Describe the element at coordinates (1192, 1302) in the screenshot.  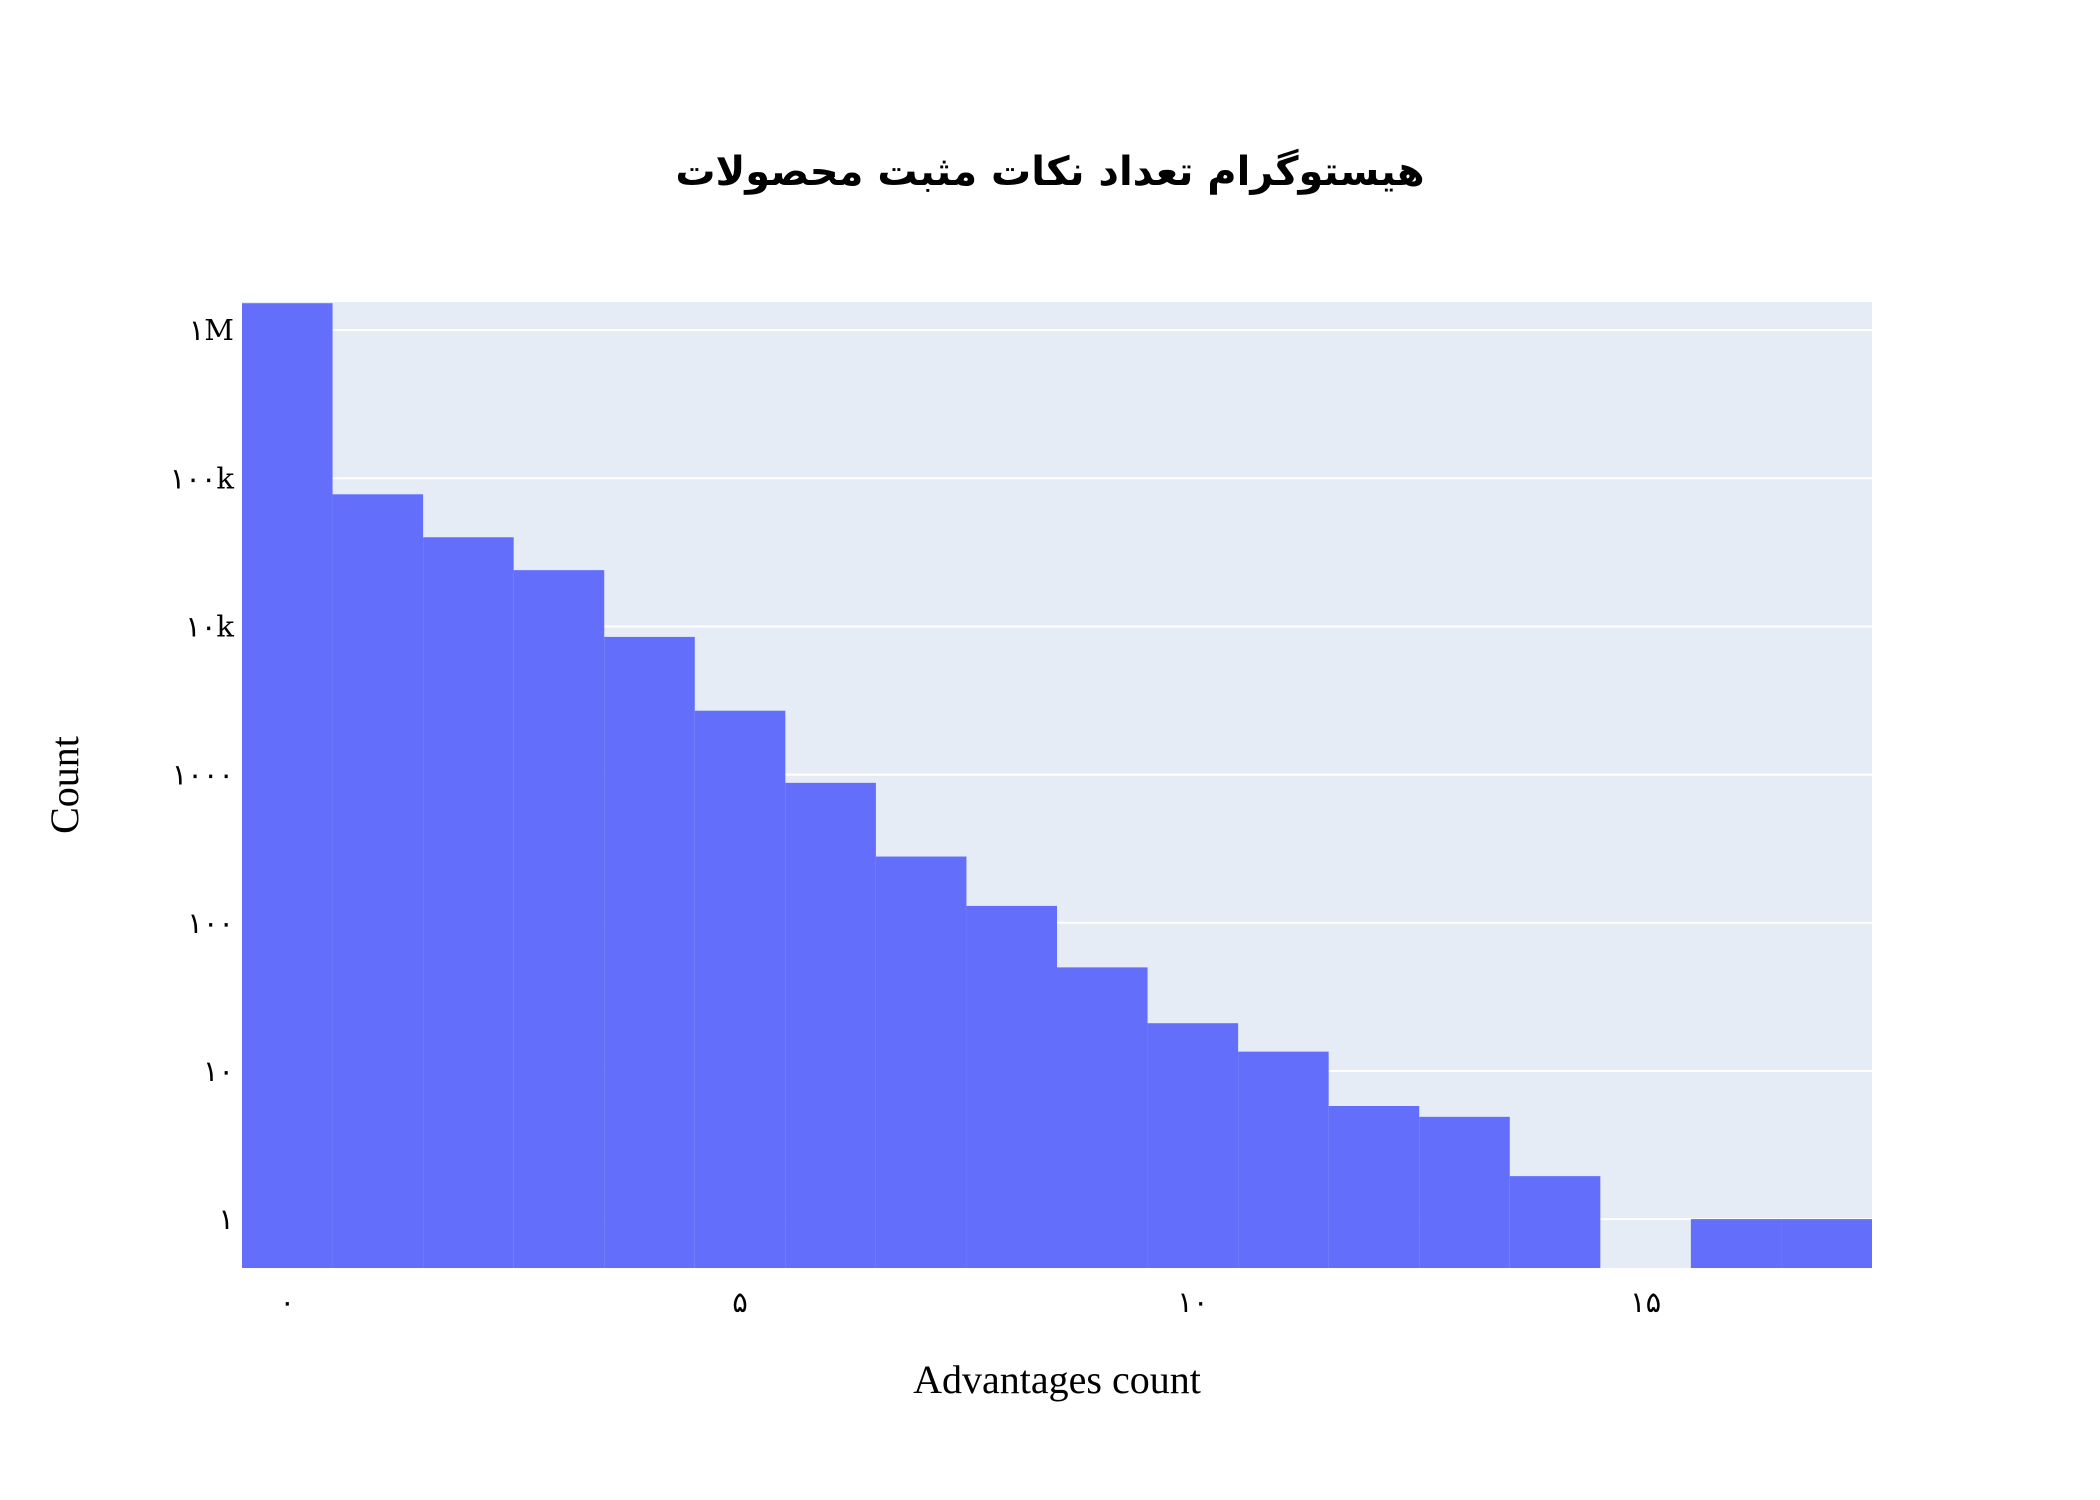
I see `x-tick-label: ۱۰` at that location.